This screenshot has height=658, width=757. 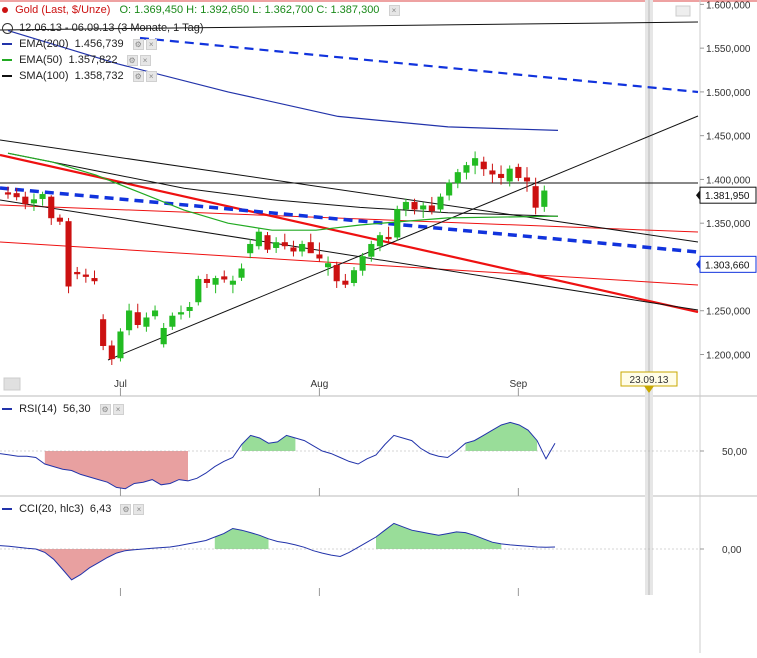 What do you see at coordinates (278, 551) in the screenshot?
I see `cci-line` at bounding box center [278, 551].